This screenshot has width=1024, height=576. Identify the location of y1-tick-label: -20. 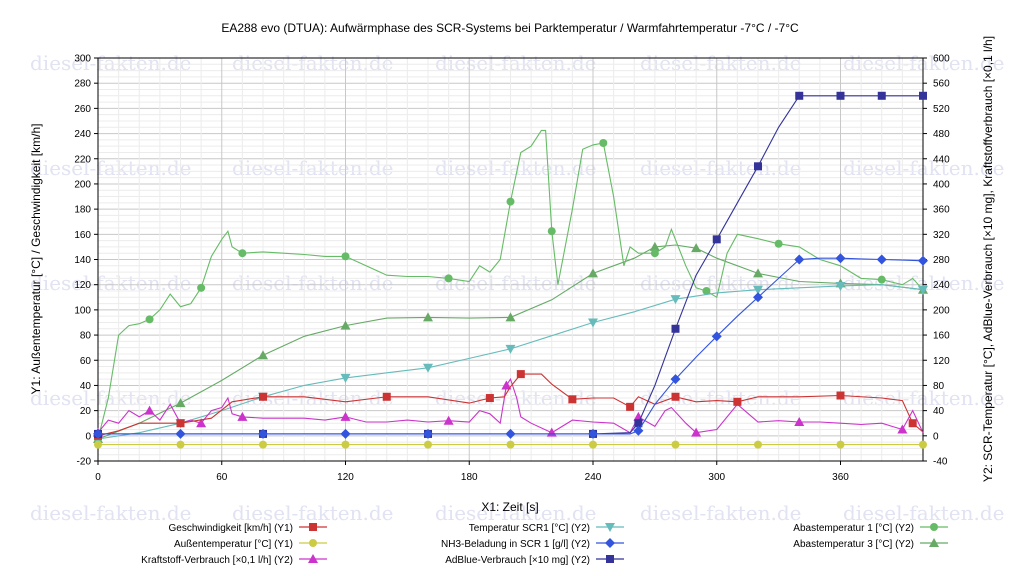
(84, 462).